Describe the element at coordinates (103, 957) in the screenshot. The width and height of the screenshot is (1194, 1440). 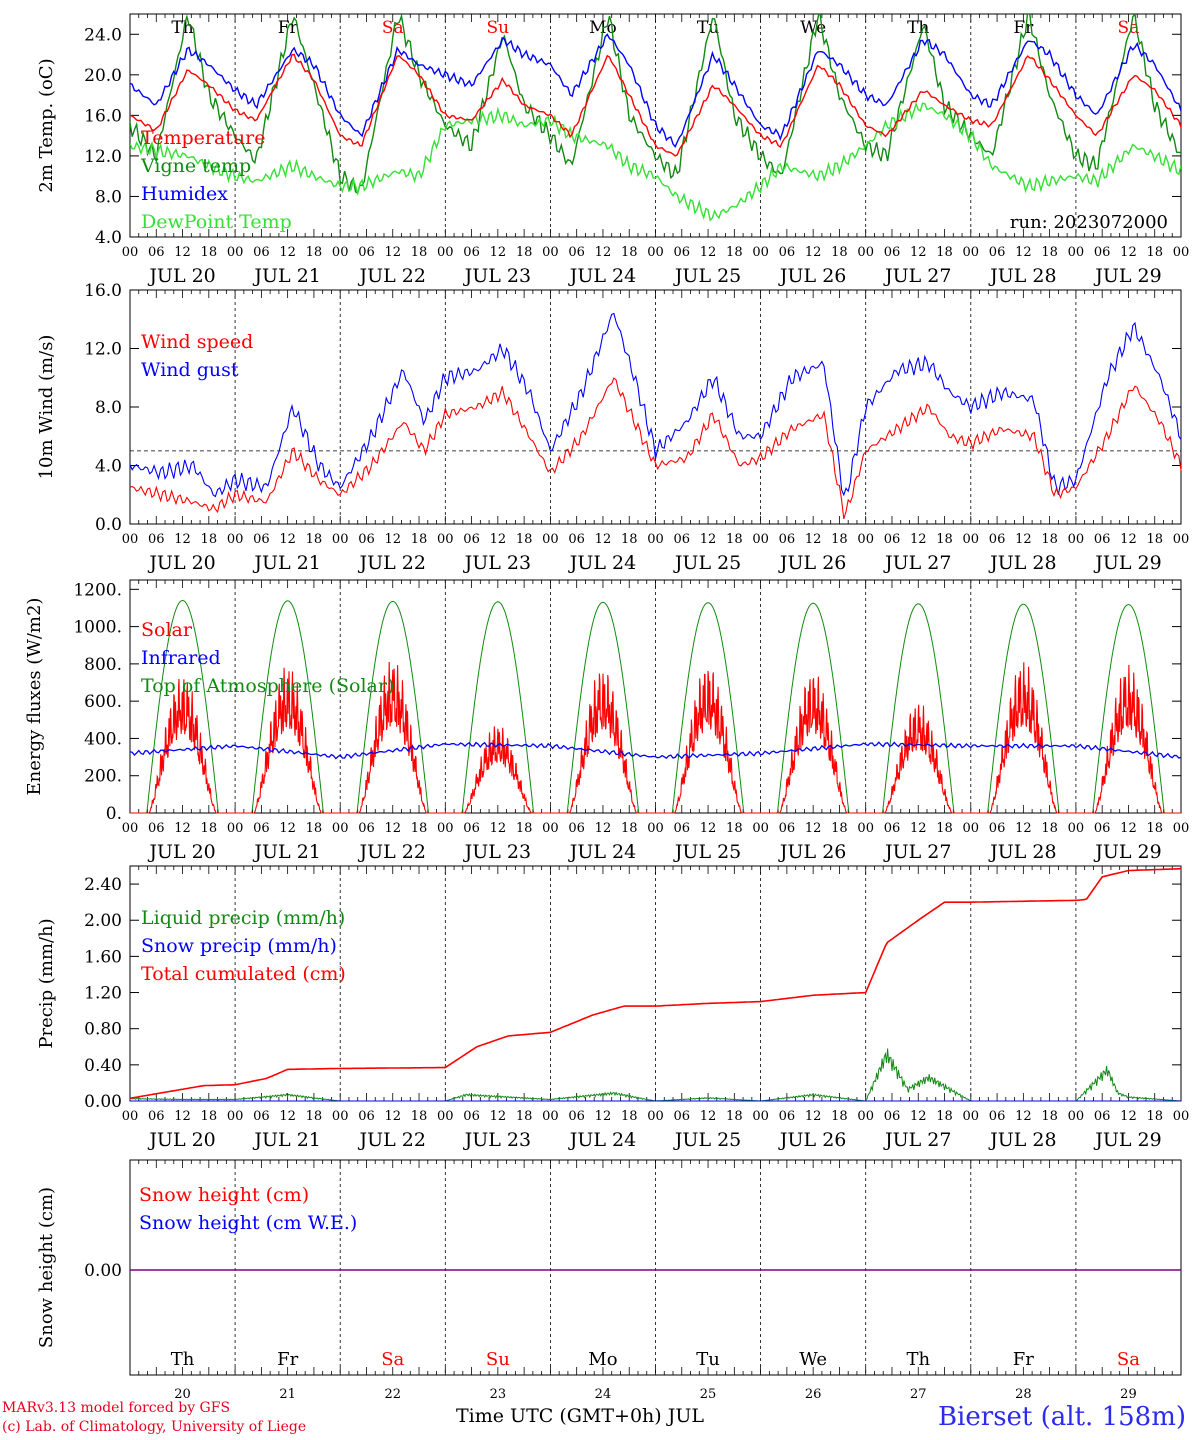
I see `y-tick-label: 1.60` at that location.